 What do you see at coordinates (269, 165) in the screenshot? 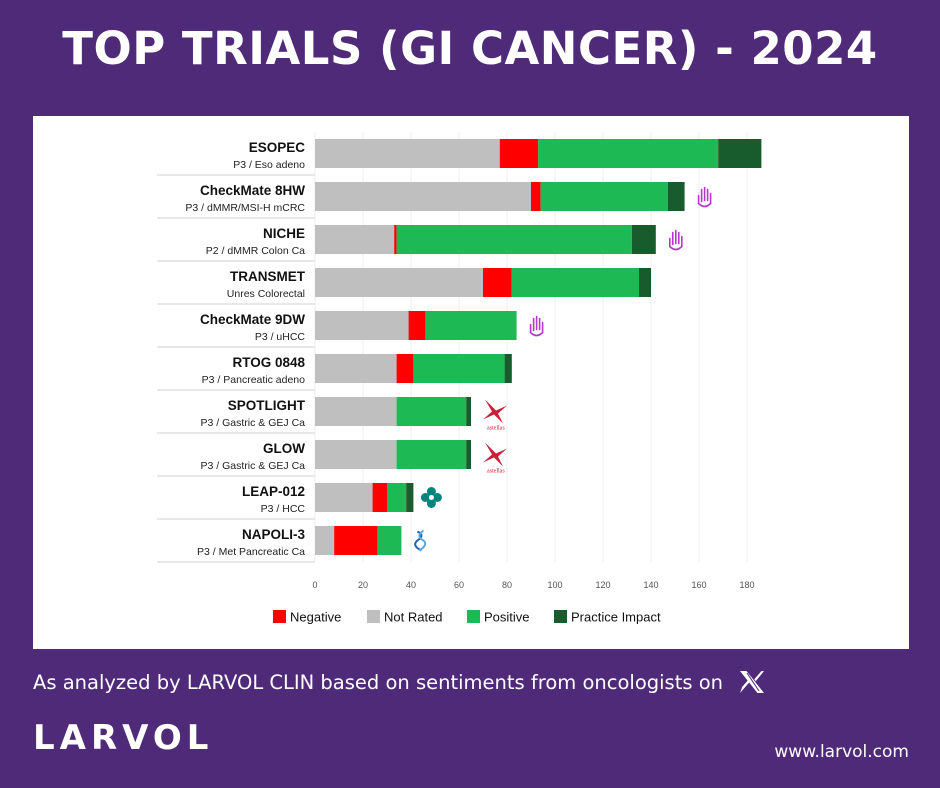
I see `trial-detail-label: P3 / Eso adeno` at bounding box center [269, 165].